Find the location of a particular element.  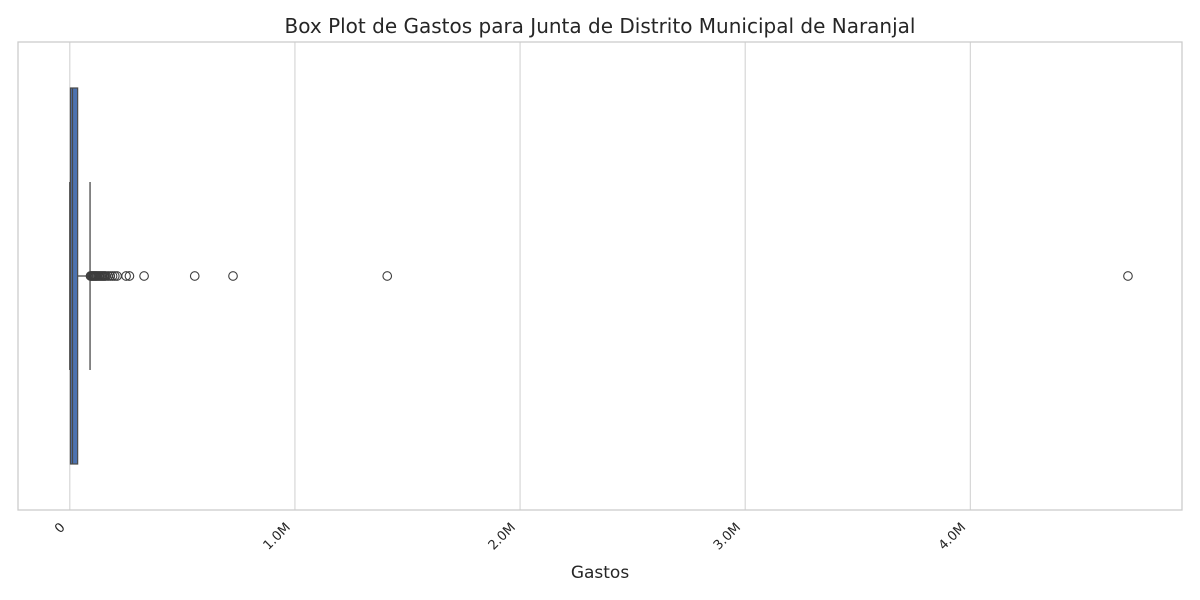

x-tick-labels: 0 1.0M 2.0M 3.0M 4.0M is located at coordinates (510, 536).